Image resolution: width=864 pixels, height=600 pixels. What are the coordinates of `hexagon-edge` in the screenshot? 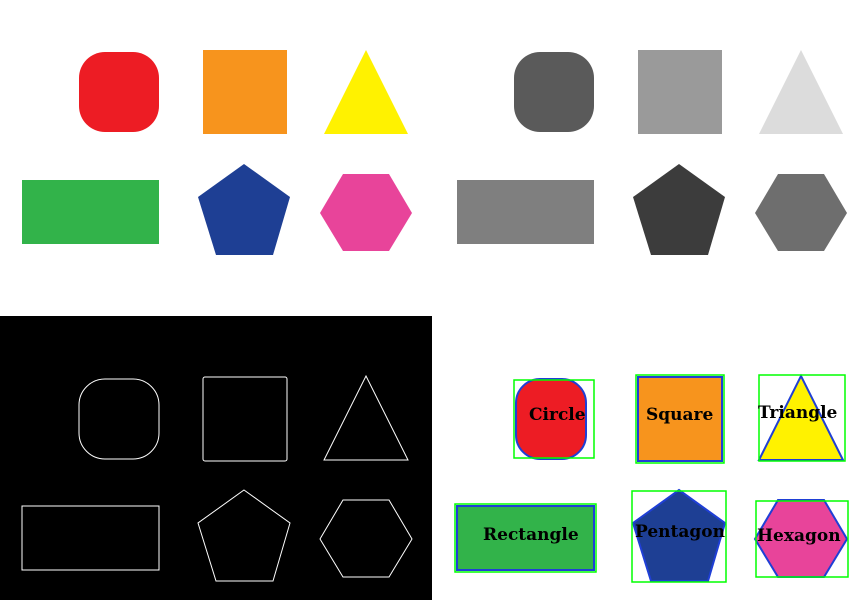 It's located at (366, 538).